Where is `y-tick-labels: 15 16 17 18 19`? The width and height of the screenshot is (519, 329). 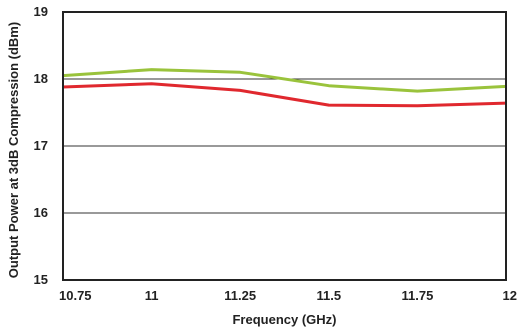
y-tick-labels: 15 16 17 18 19 is located at coordinates (41, 145).